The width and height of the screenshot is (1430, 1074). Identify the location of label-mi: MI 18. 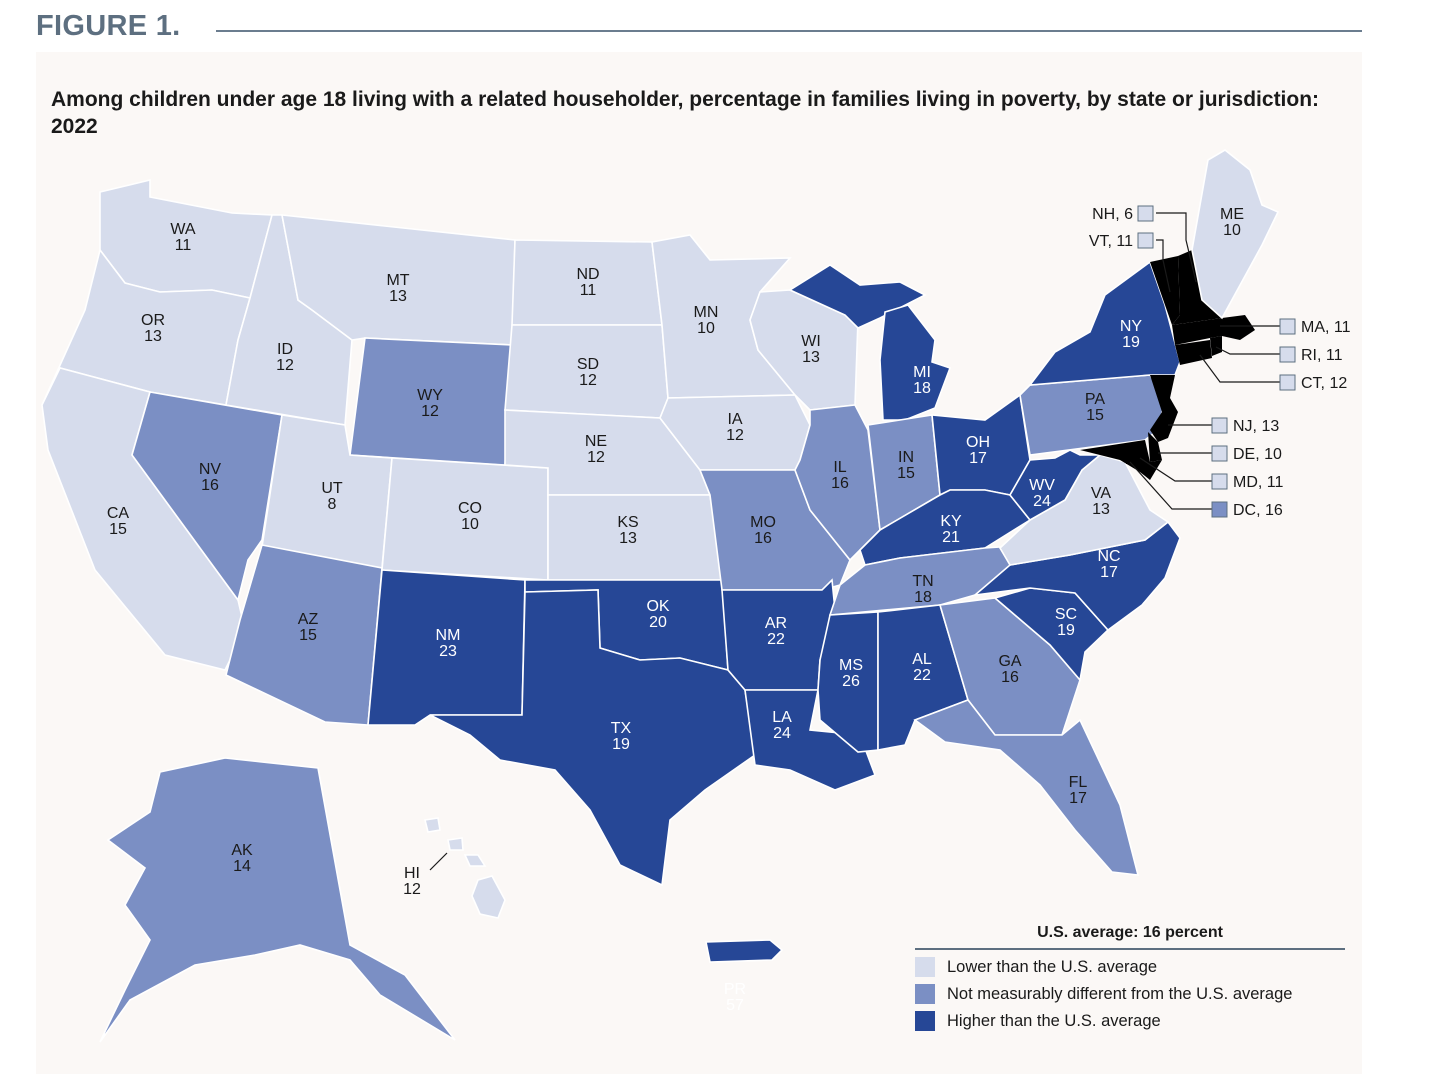
(922, 380).